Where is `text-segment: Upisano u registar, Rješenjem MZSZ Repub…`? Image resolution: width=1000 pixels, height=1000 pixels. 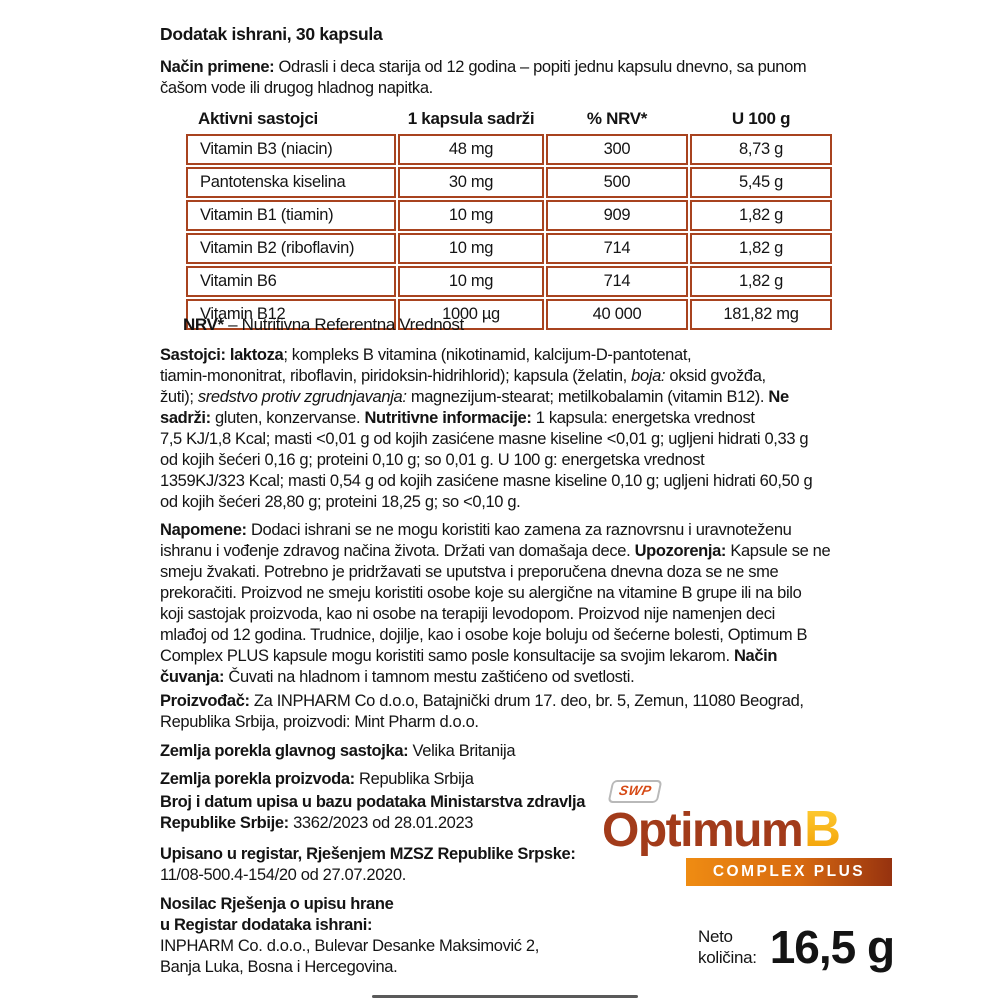
text-segment: Upisano u registar, Rješenjem MZSZ Repub… is located at coordinates (368, 854).